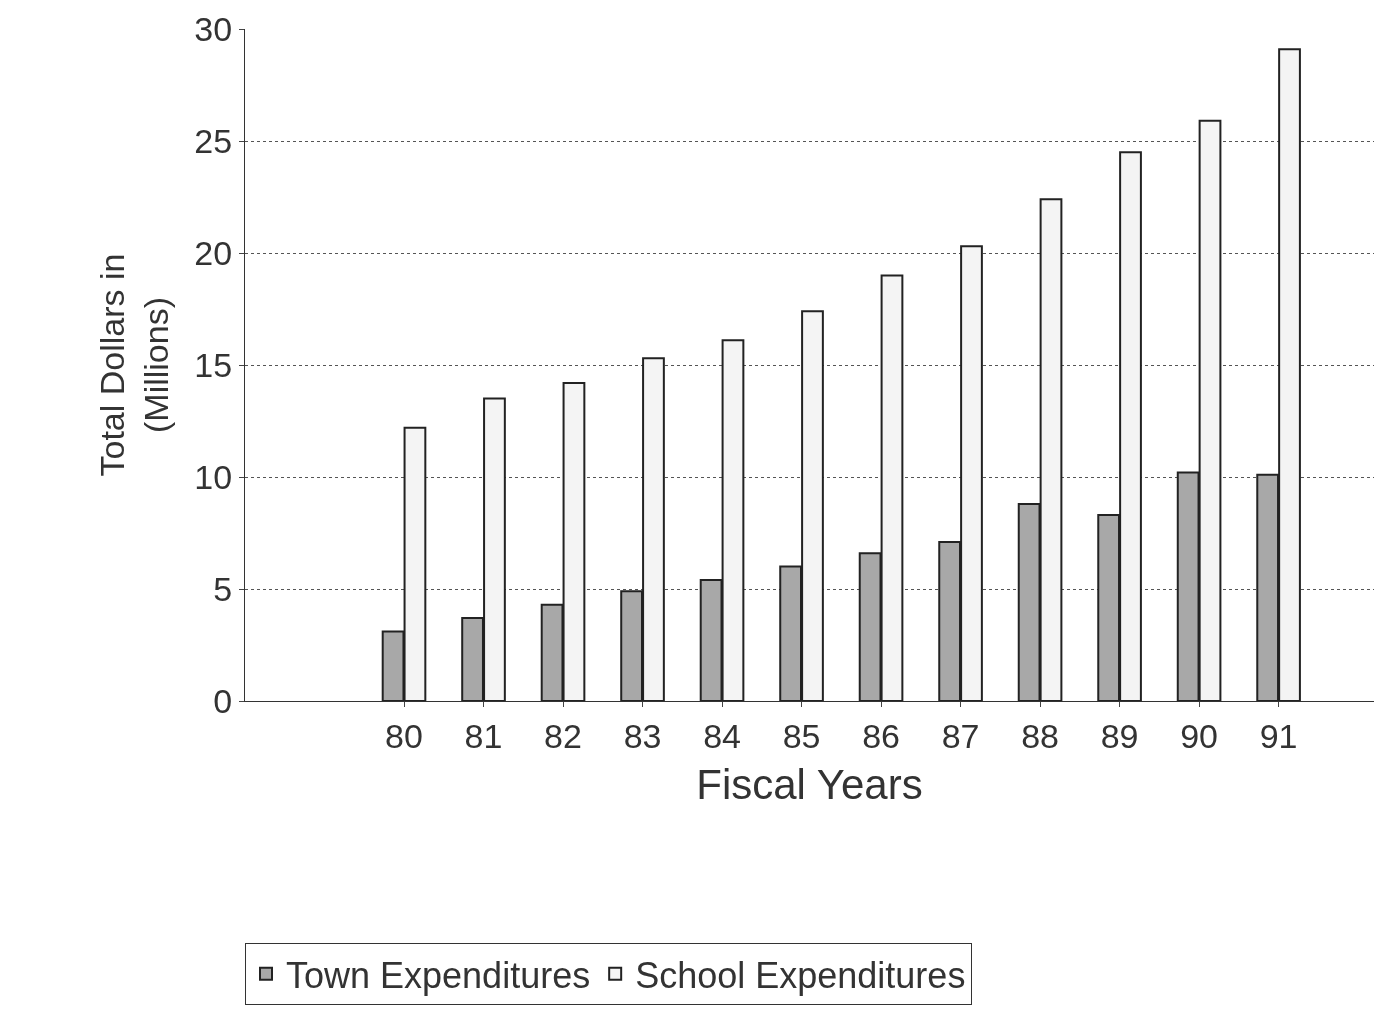 This screenshot has width=1384, height=1015. I want to click on y-axis-title: Total Dollars in (Millions), so click(133, 365).